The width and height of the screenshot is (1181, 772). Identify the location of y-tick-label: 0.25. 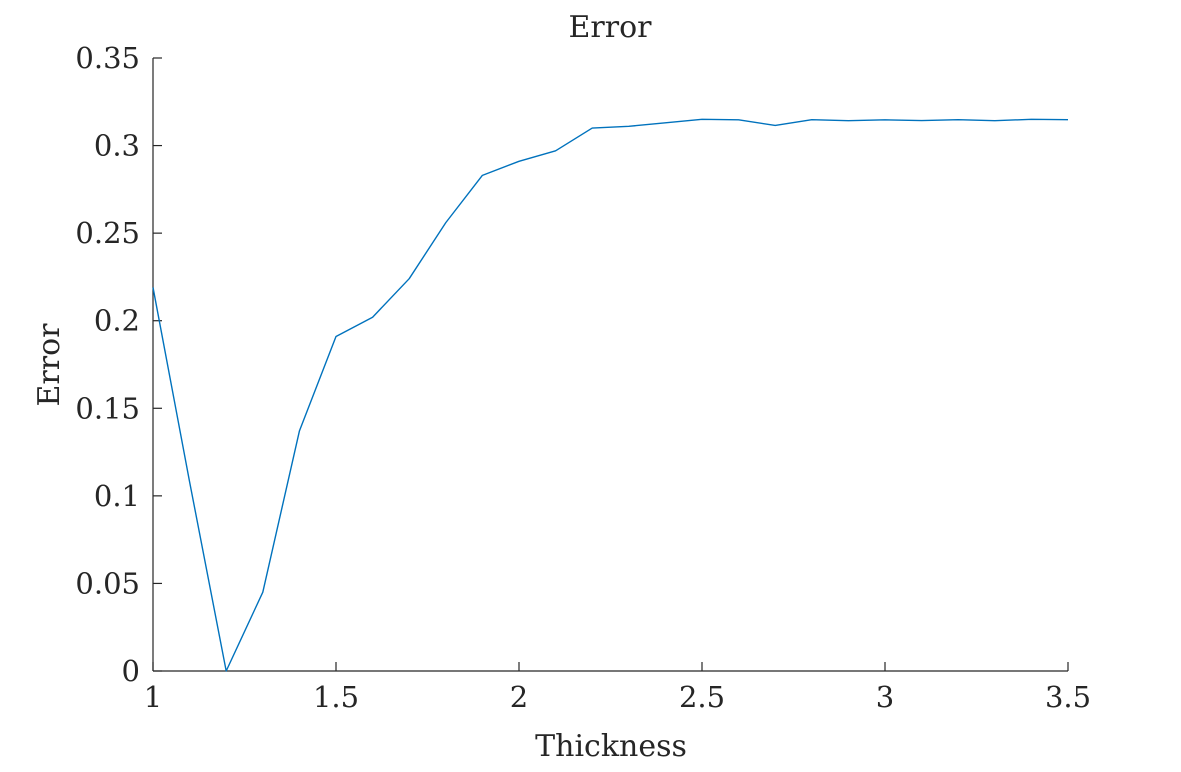
(107, 233).